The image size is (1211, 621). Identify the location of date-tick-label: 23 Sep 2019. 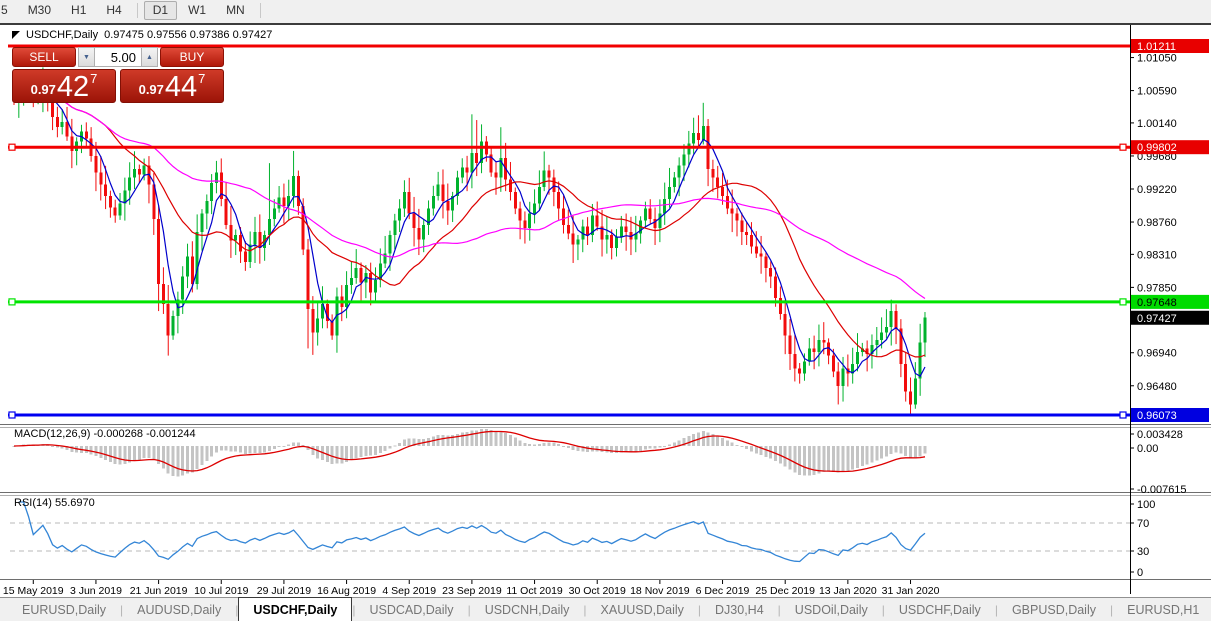
(472, 591).